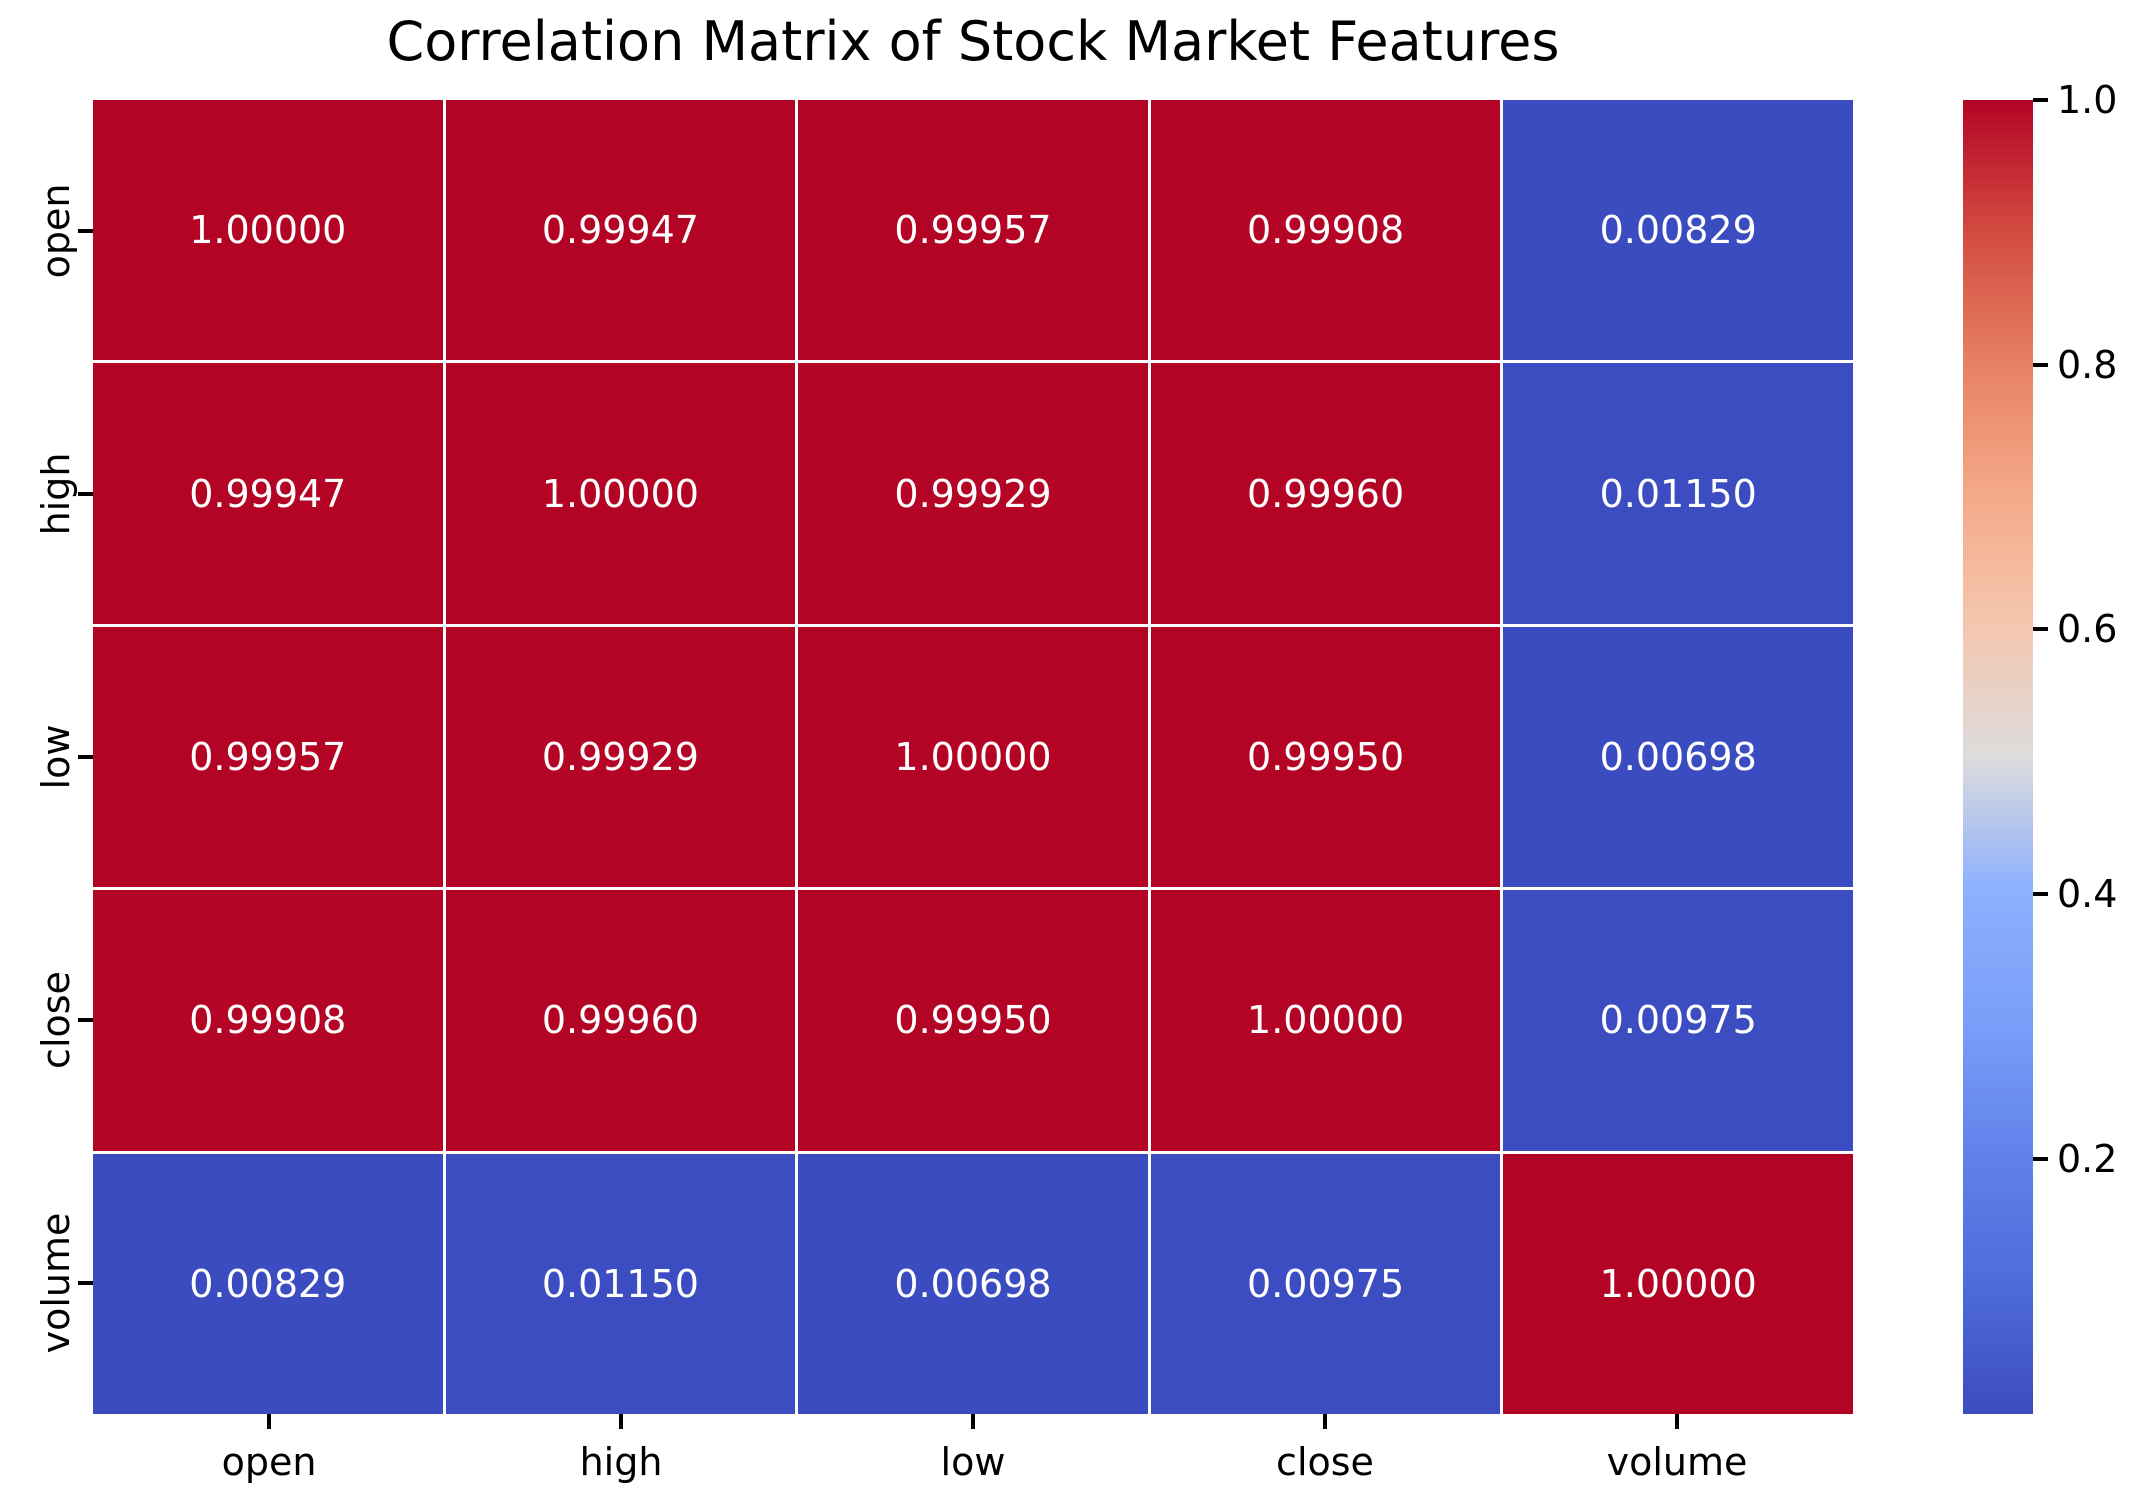 The image size is (2135, 1505). I want to click on heatmap-cell-close-low: 0.99950, so click(973, 1020).